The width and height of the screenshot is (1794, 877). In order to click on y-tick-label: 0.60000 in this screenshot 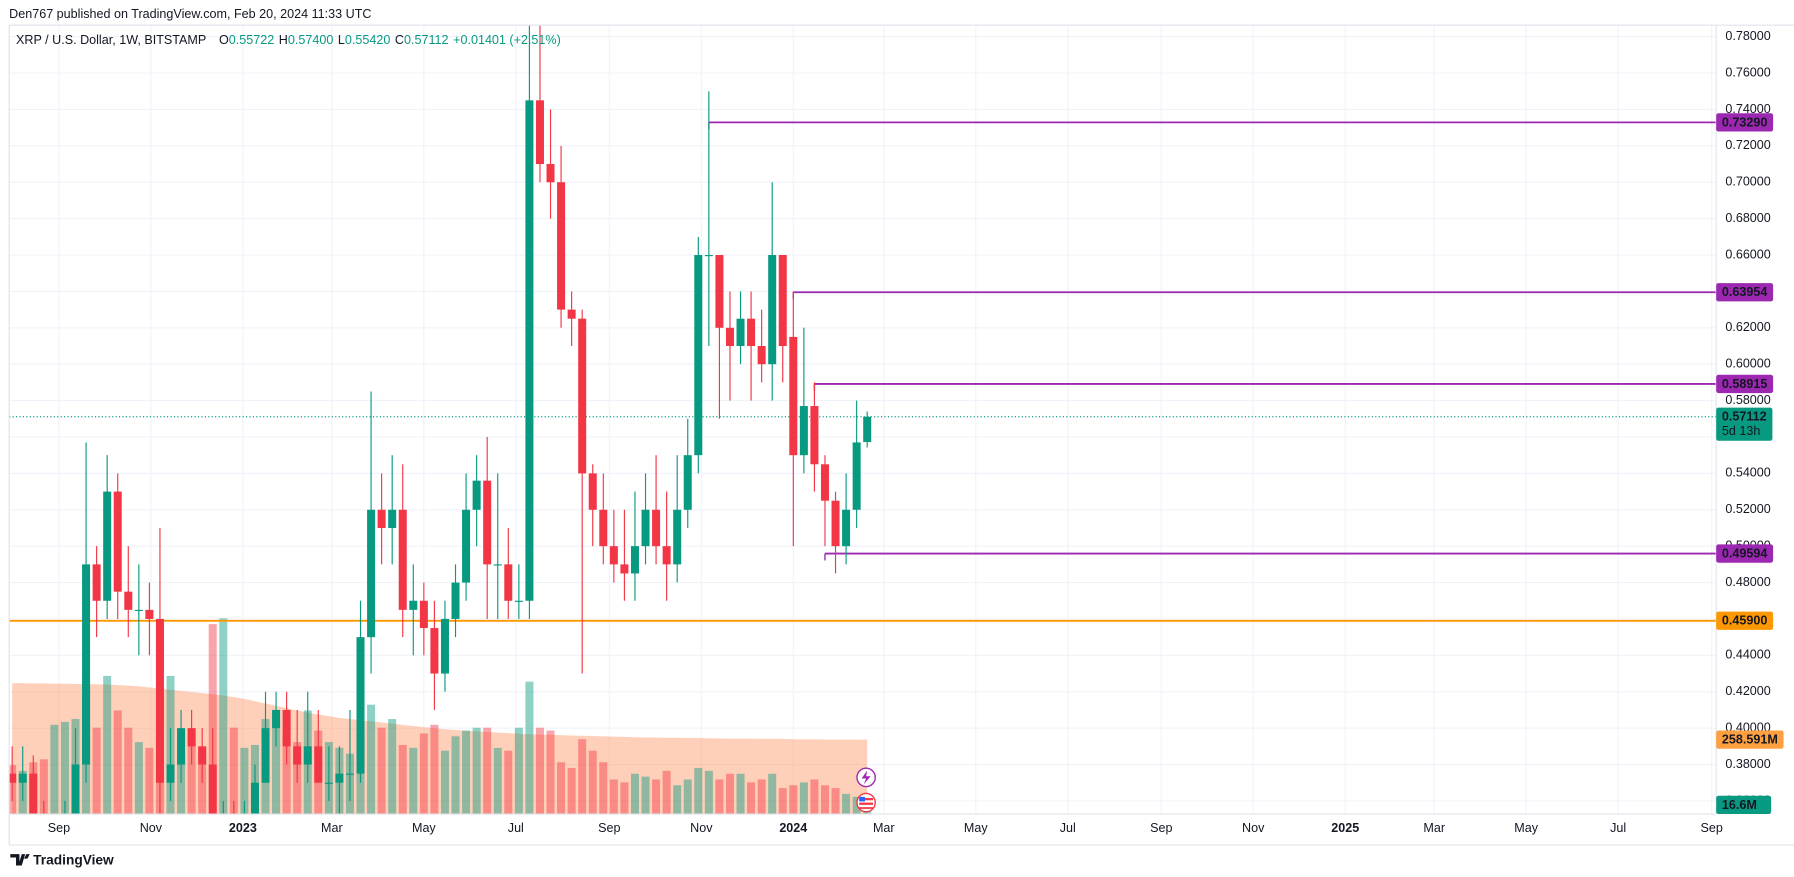, I will do `click(1747, 364)`.